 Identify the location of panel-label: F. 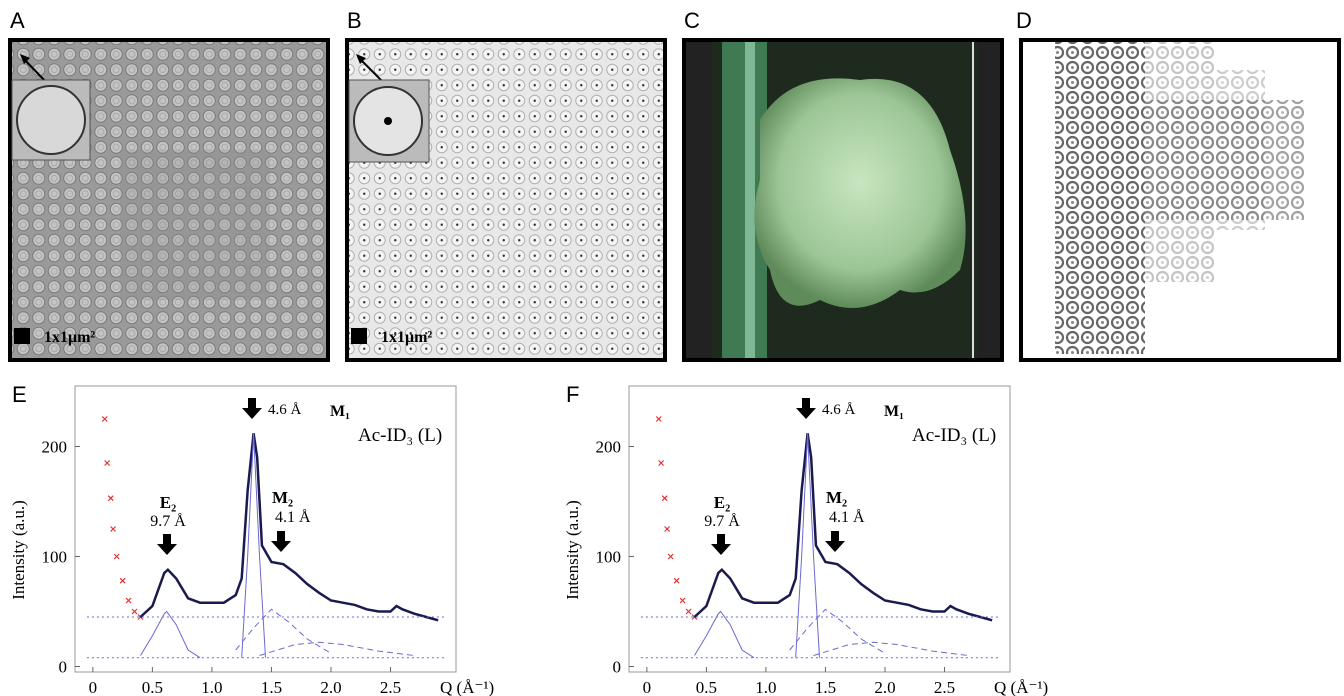
(572, 394).